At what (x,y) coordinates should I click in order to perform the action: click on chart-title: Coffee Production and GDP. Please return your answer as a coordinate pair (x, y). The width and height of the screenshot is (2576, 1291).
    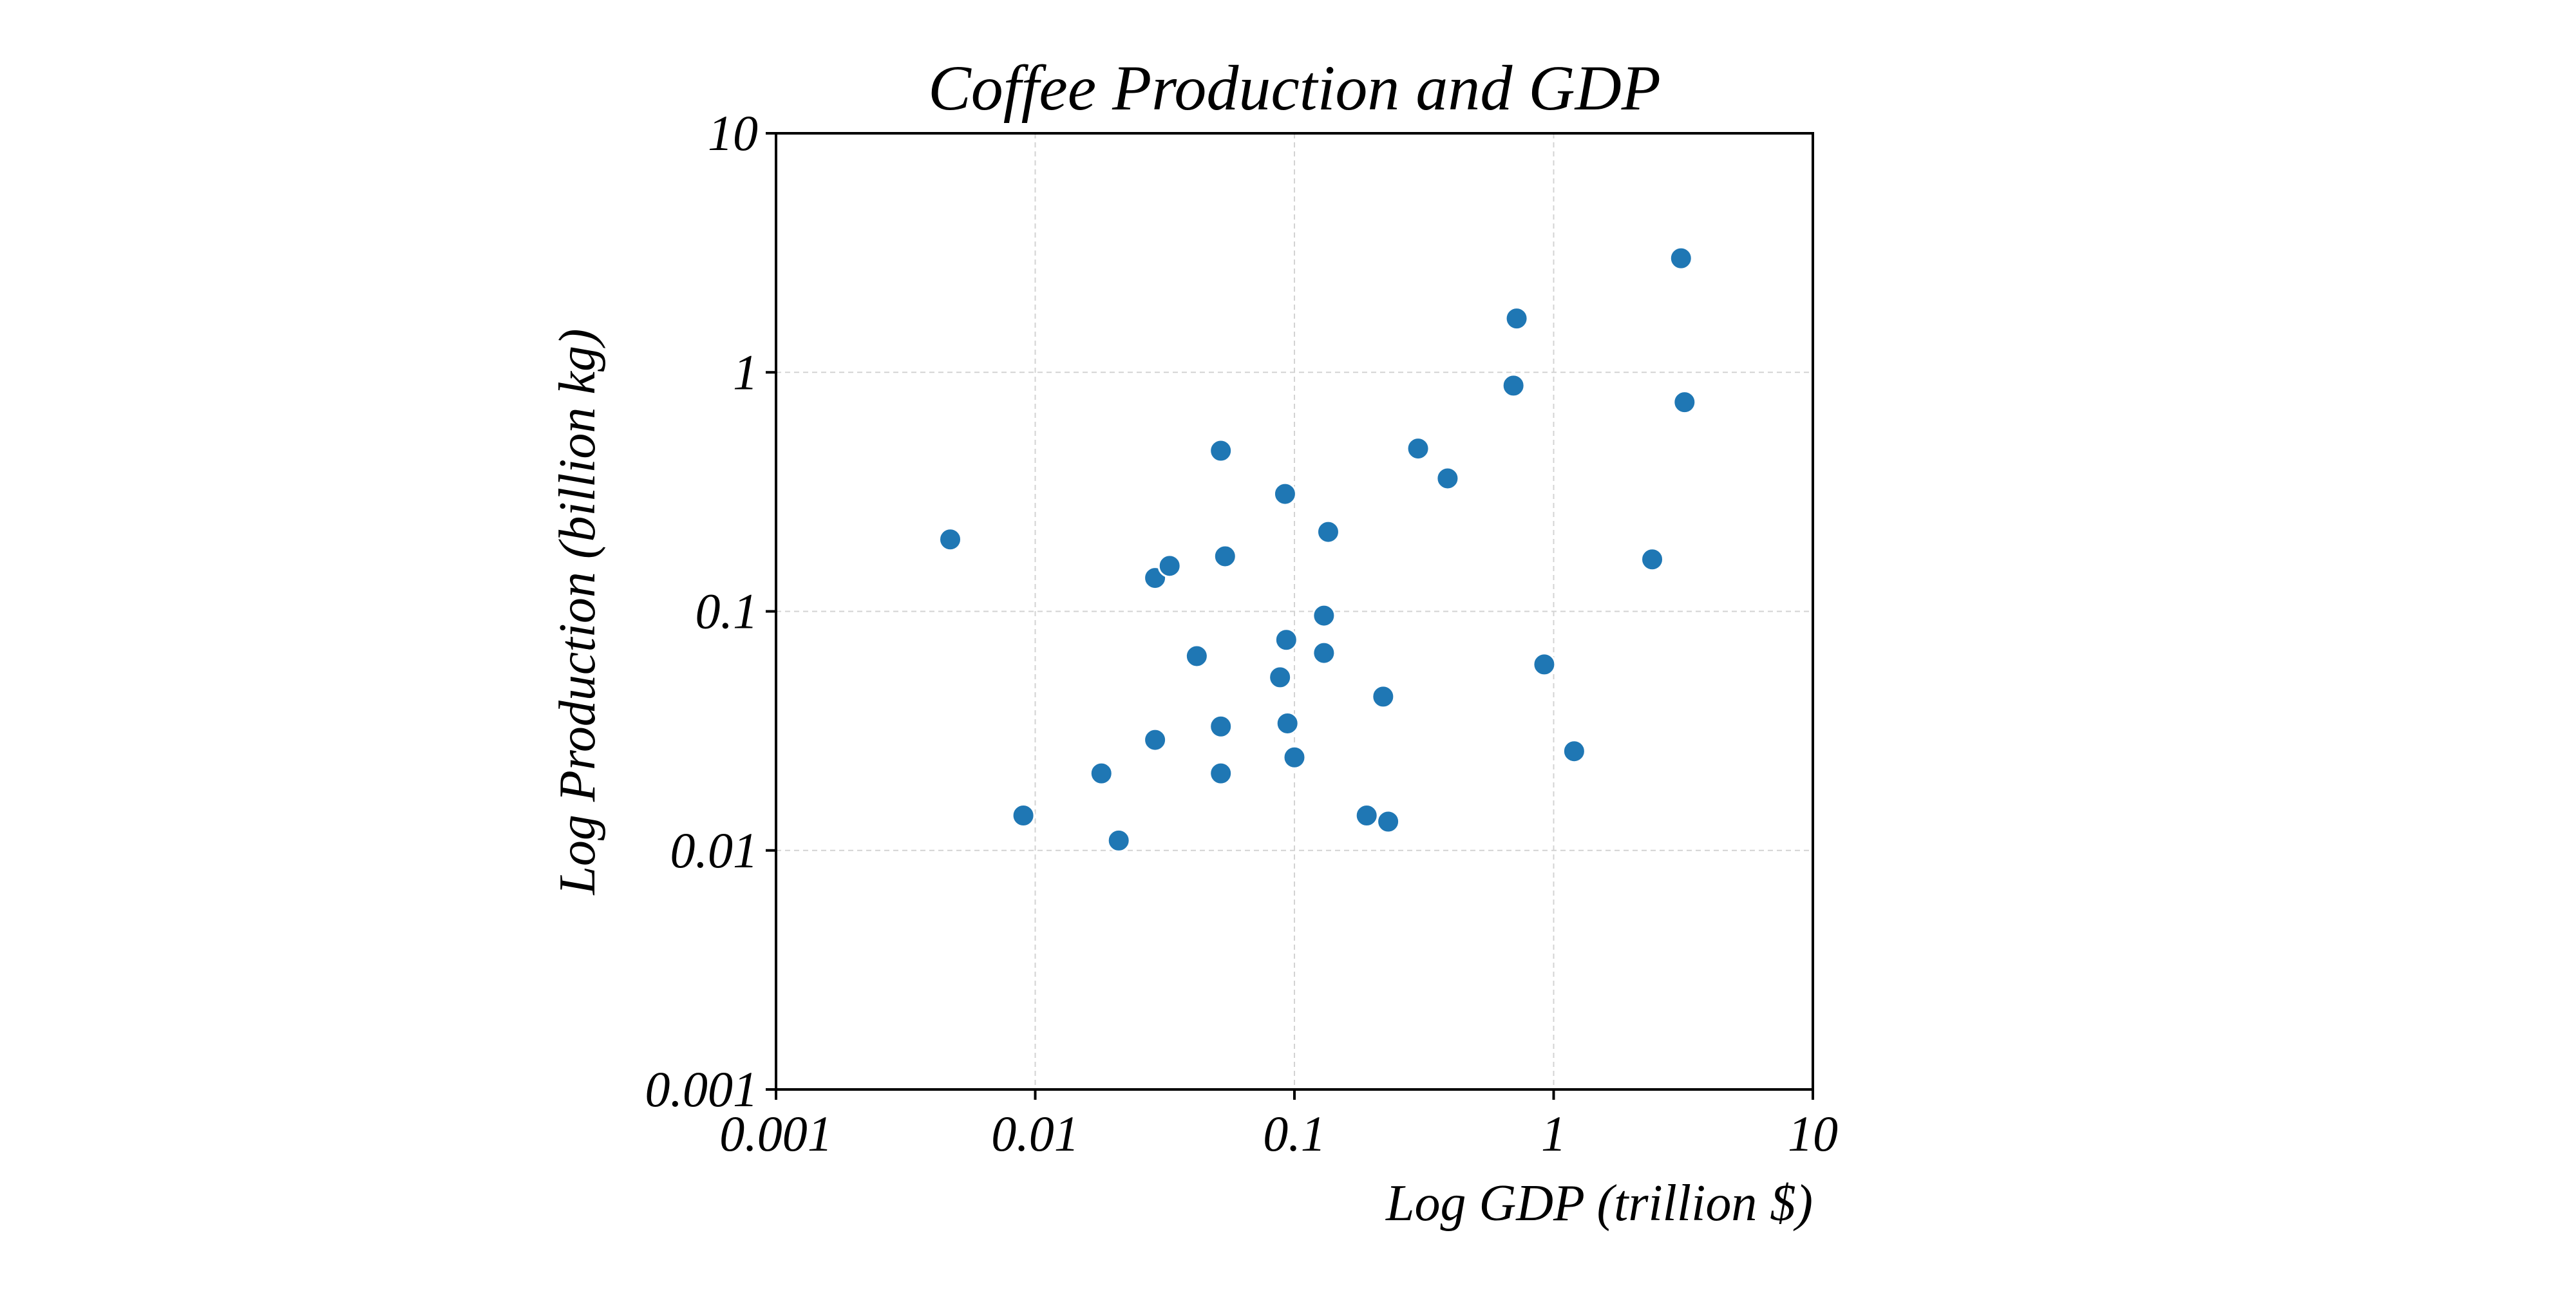
    Looking at the image, I should click on (1294, 88).